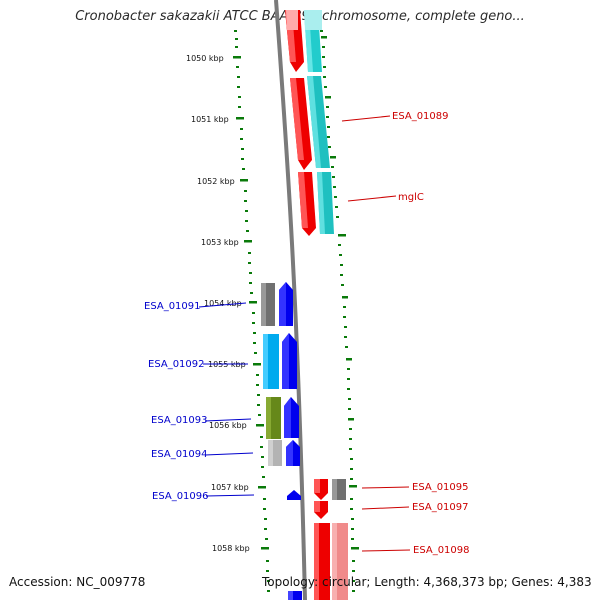 The image size is (600, 600). Describe the element at coordinates (441, 550) in the screenshot. I see `gene-label-ESA_01098: ESA_01098` at that location.